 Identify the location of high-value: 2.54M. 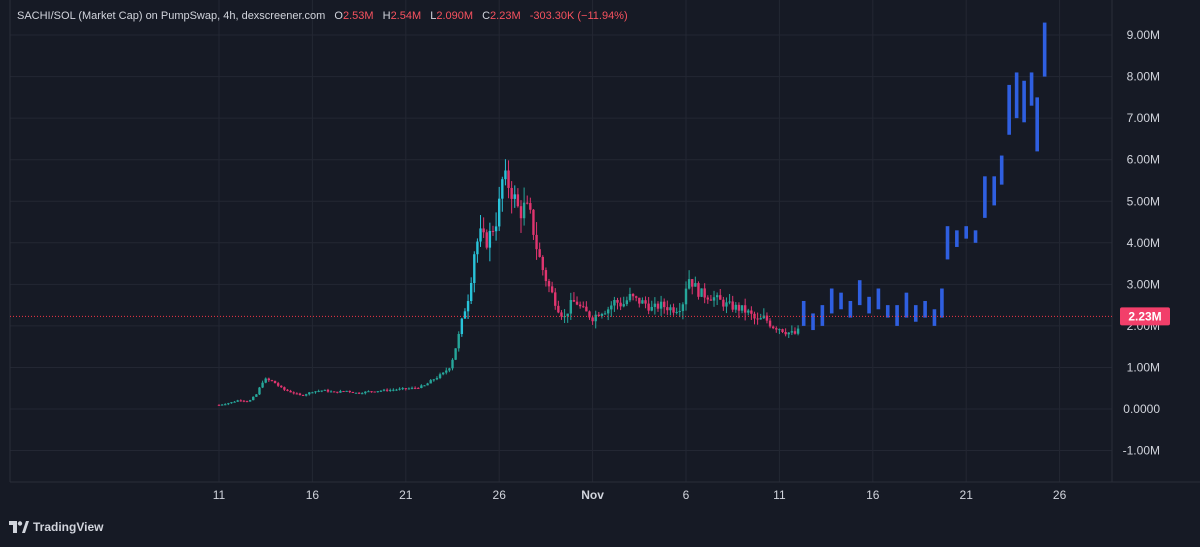
(406, 16).